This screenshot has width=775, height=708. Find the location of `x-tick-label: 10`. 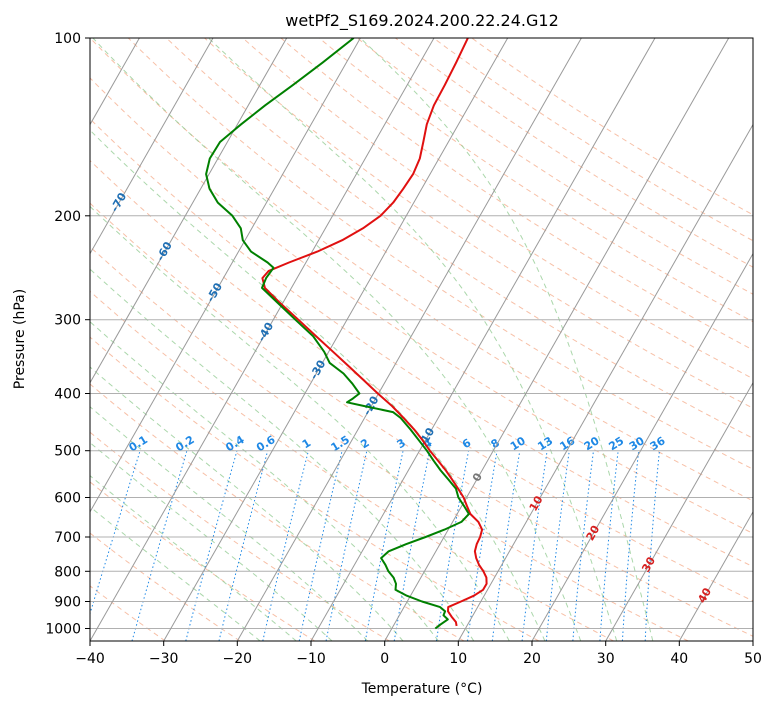

x-tick-label: 10 is located at coordinates (458, 659).